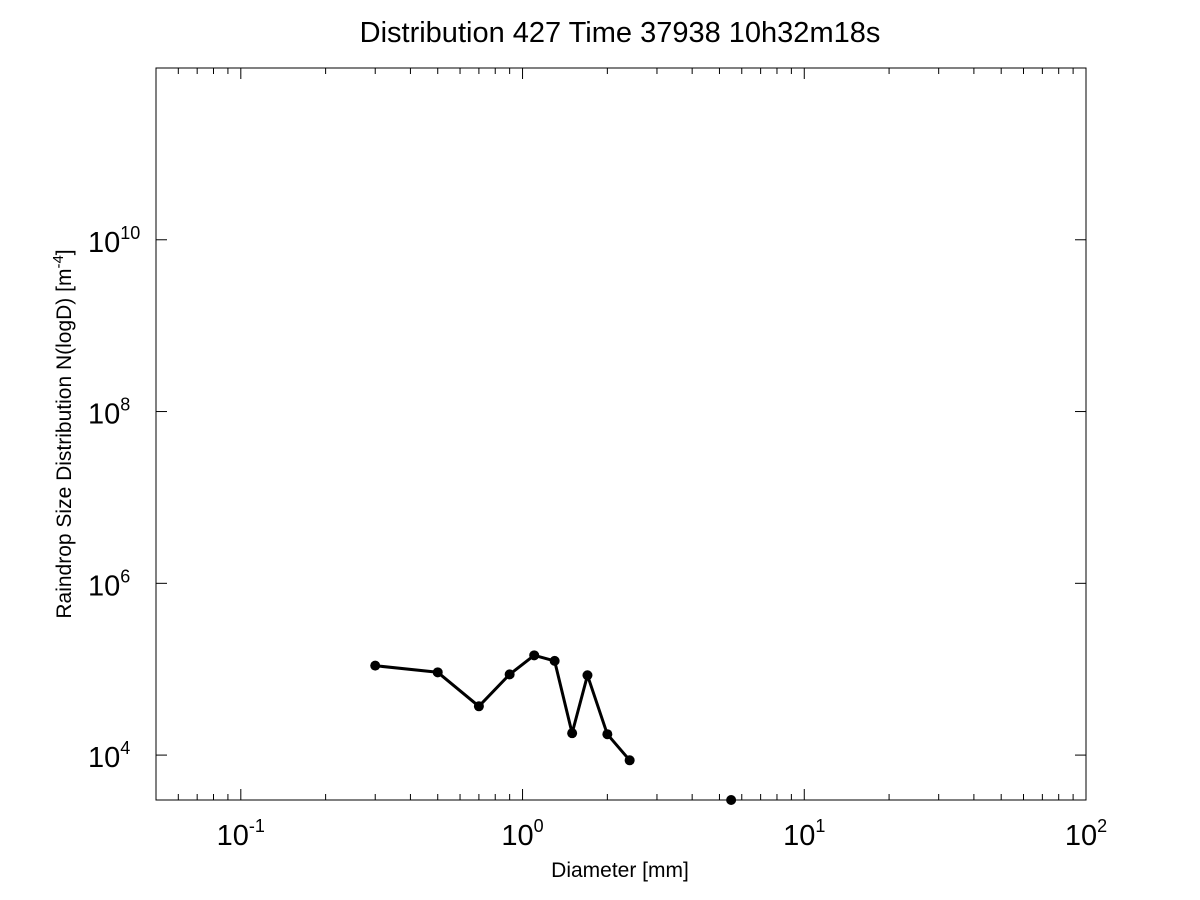  What do you see at coordinates (804, 834) in the screenshot?
I see `x-tick-label: 10¹` at bounding box center [804, 834].